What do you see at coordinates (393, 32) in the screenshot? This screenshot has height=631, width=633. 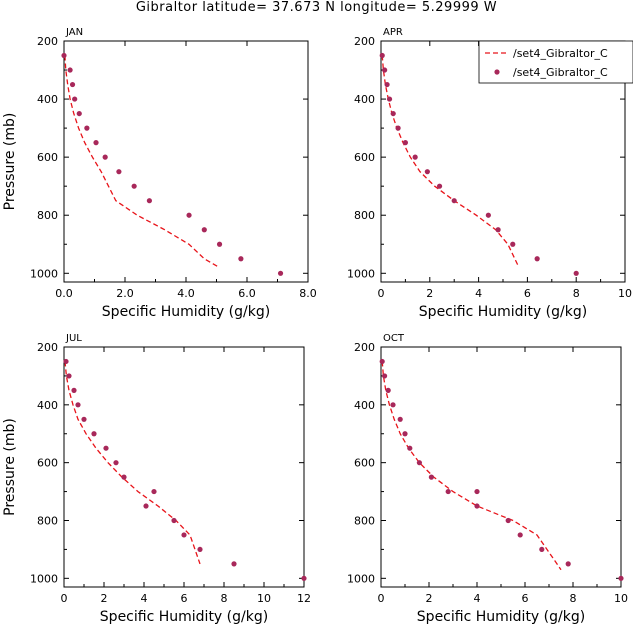 I see `panel-label: APR` at bounding box center [393, 32].